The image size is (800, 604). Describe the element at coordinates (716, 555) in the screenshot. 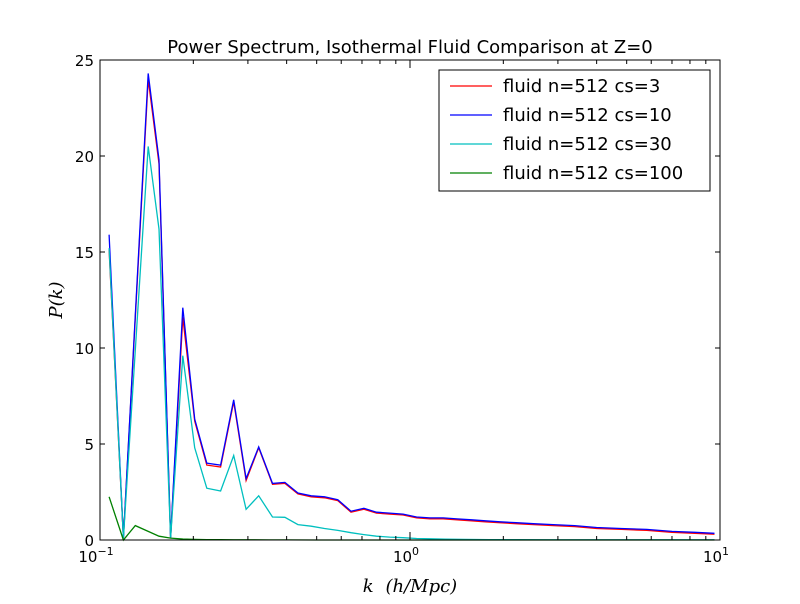

I see `x-tick-label: 10¹` at that location.